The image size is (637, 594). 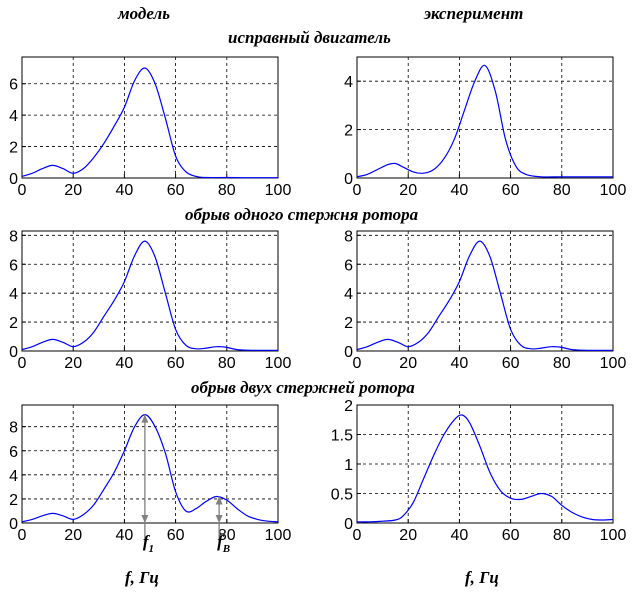 What do you see at coordinates (142, 577) in the screenshot?
I see `x-axis-label-left: f, Гц` at bounding box center [142, 577].